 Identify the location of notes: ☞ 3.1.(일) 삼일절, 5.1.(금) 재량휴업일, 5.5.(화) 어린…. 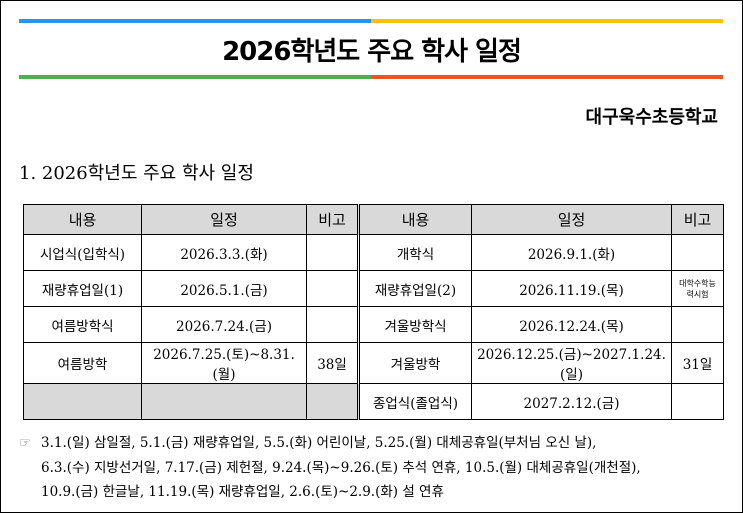
(330, 468).